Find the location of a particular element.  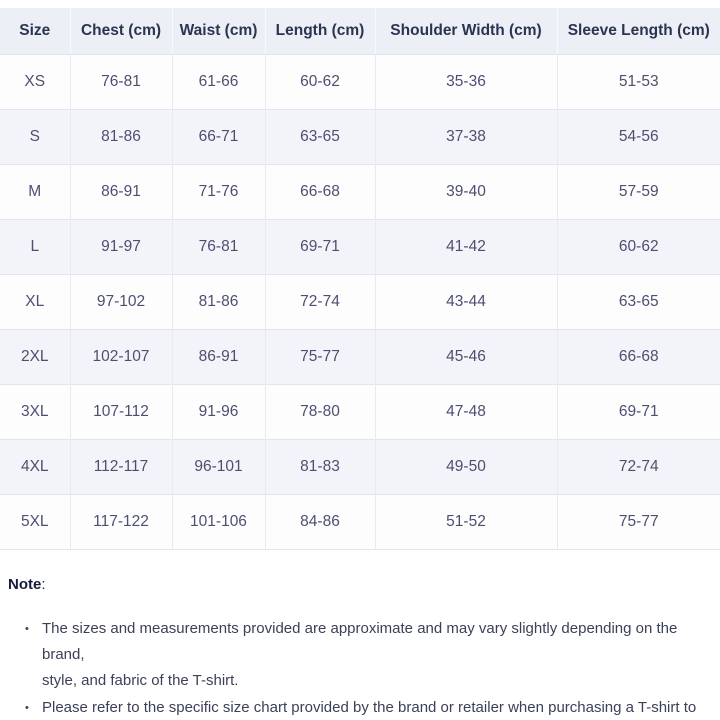

waist-cell: 96-101 is located at coordinates (218, 467).